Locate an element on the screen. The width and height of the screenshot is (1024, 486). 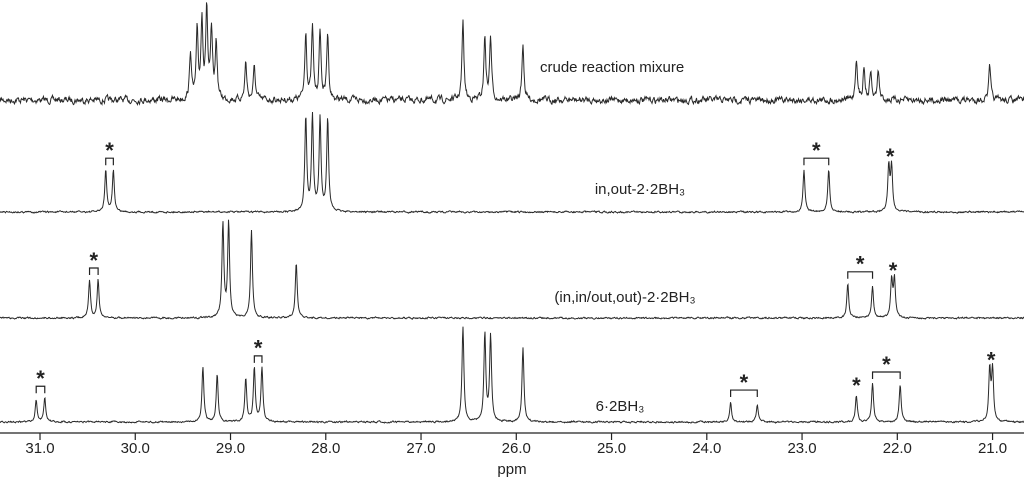
trace-label: crude reaction mixure is located at coordinates (612, 67).